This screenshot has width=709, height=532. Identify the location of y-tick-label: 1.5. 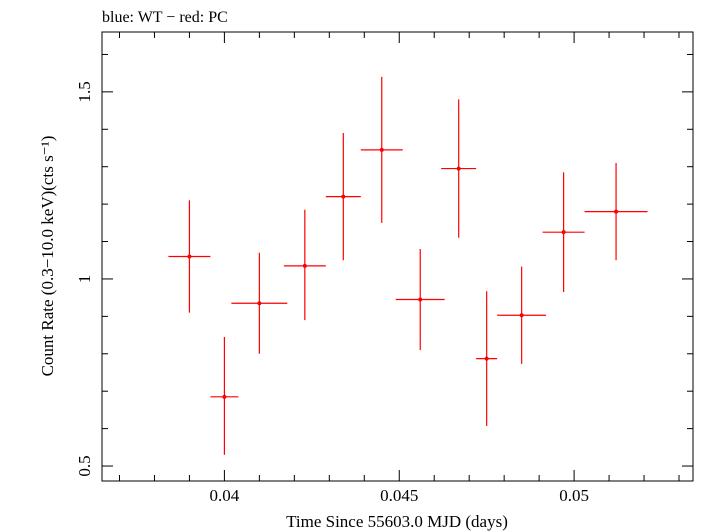
(84, 91).